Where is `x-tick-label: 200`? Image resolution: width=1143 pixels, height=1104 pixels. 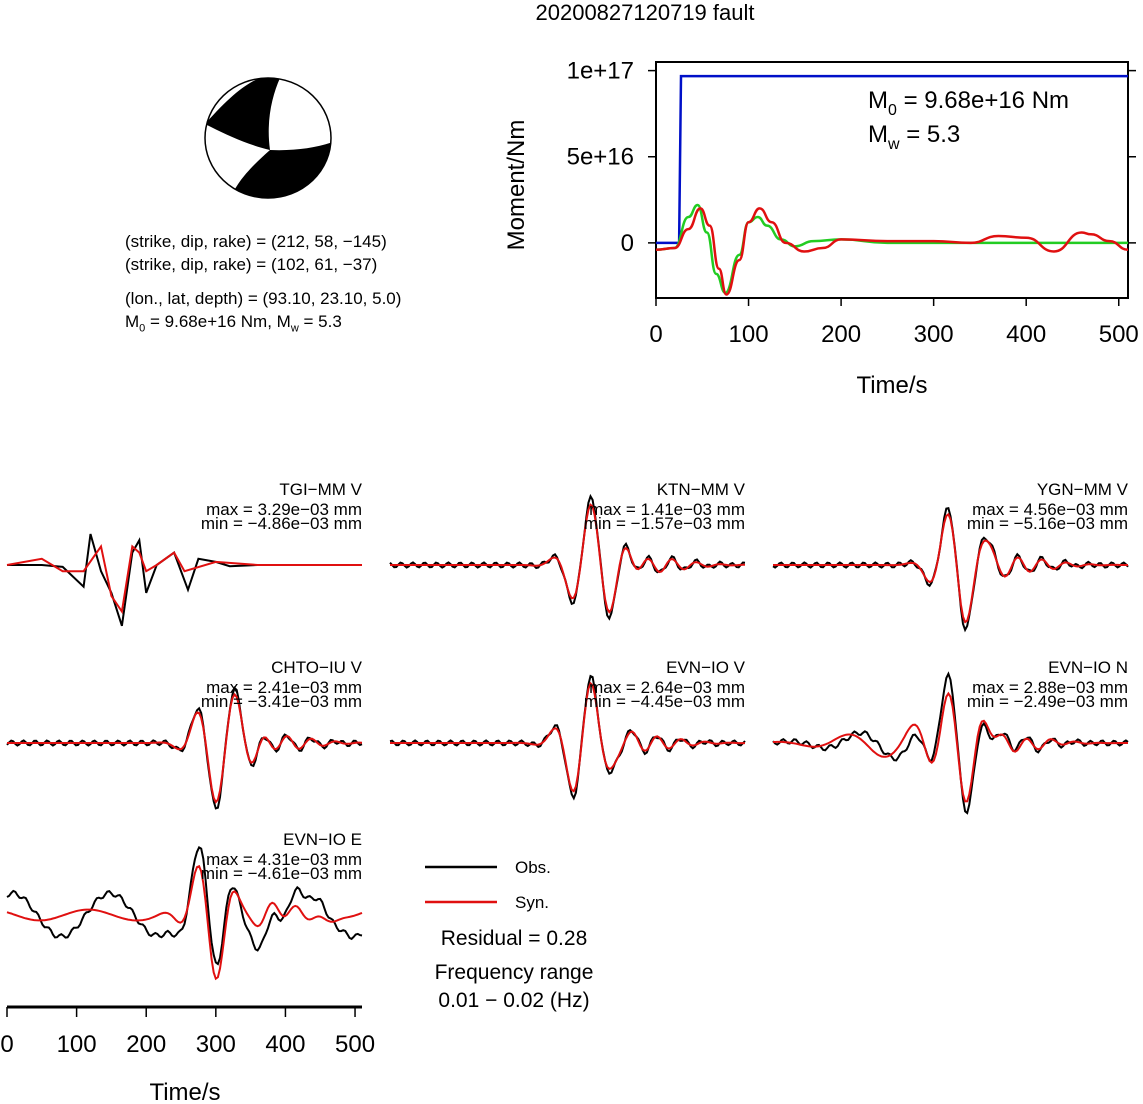 x-tick-label: 200 is located at coordinates (841, 334).